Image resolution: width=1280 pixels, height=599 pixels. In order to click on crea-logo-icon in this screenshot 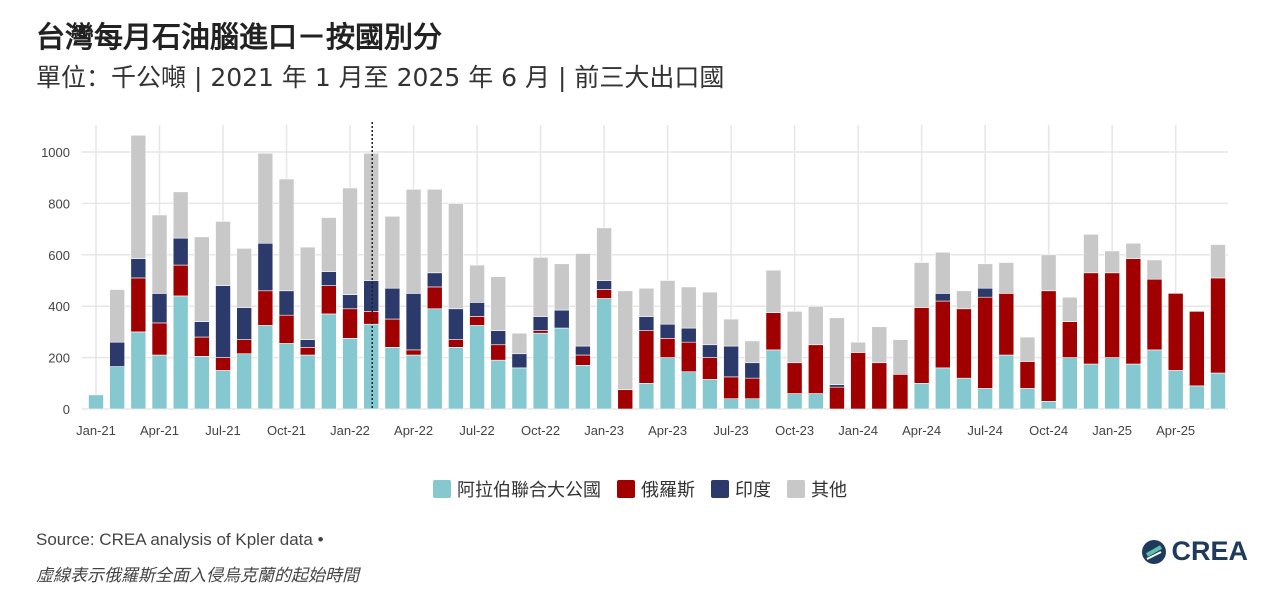, I will do `click(1154, 551)`.